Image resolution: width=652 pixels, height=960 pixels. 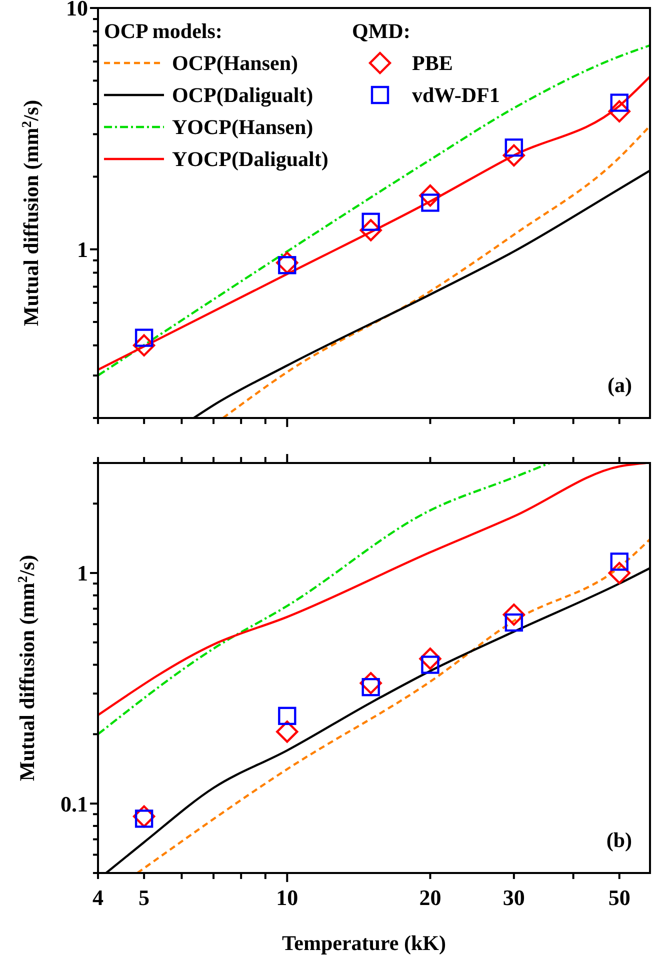 What do you see at coordinates (620, 385) in the screenshot?
I see `annotation: (a)` at bounding box center [620, 385].